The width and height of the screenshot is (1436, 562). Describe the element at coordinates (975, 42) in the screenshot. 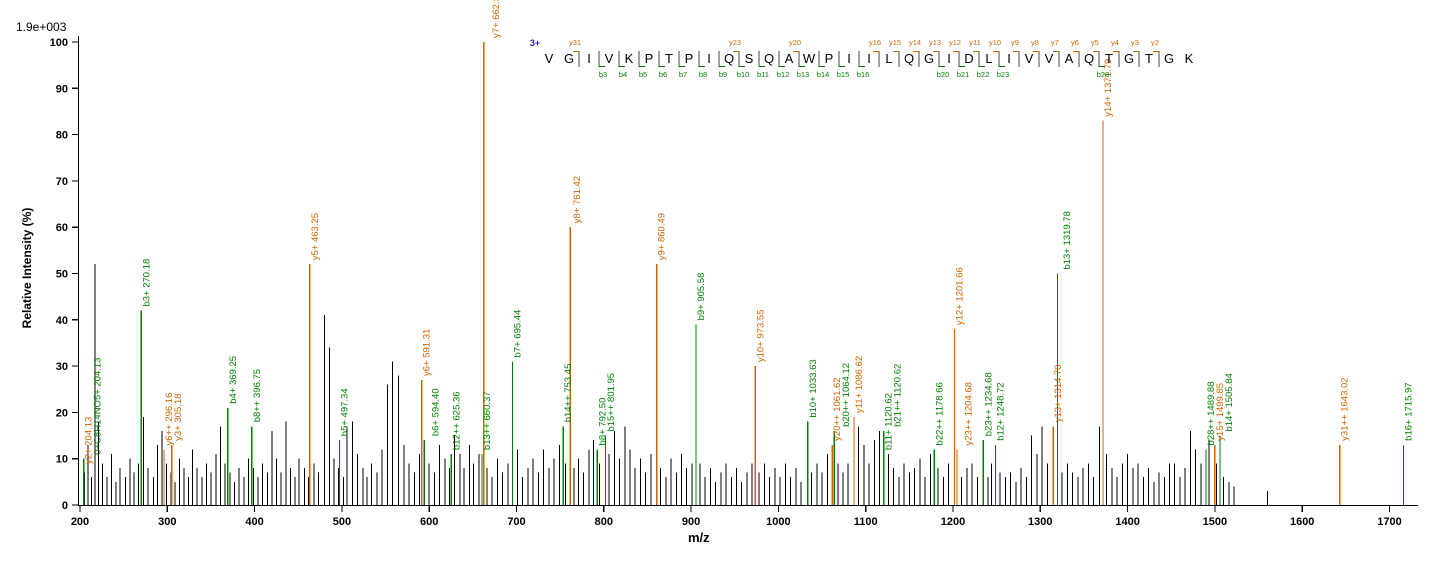

I see `y-ion-label: y11` at that location.